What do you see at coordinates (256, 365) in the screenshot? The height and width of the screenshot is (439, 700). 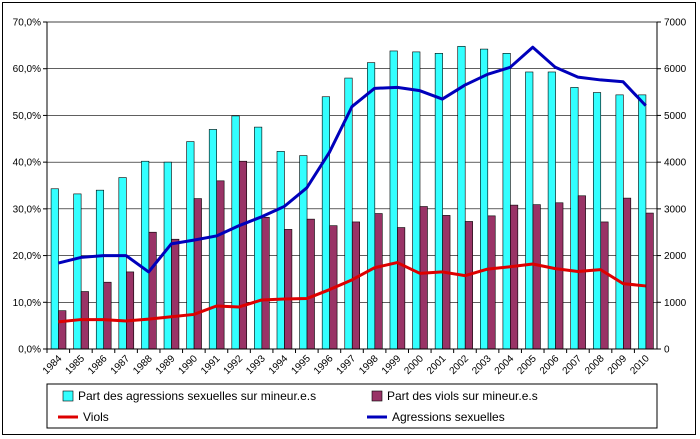 I see `x-tick-label: 1993` at bounding box center [256, 365].